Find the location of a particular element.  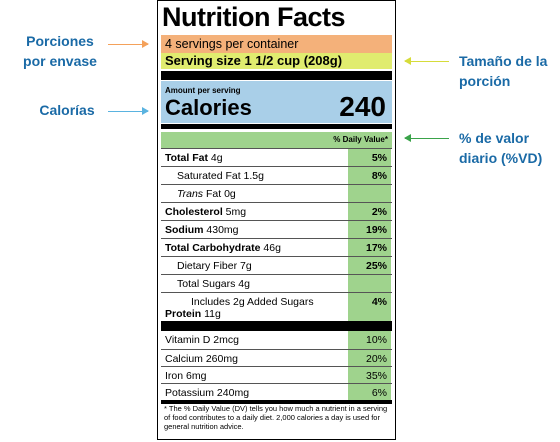

nutrient-dv: 19% is located at coordinates (376, 230).